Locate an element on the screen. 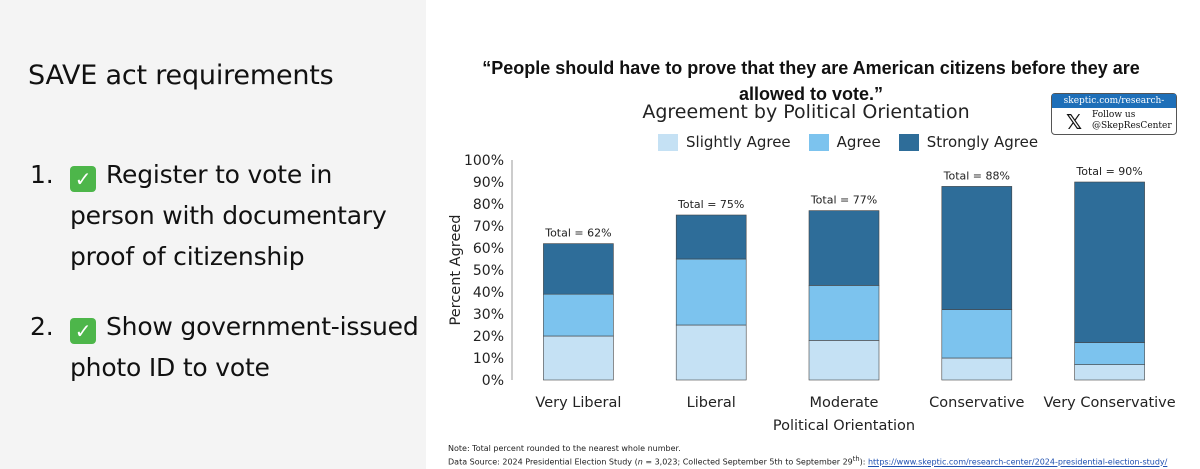 The height and width of the screenshot is (469, 1200). legend-item-agree: Agree is located at coordinates (844, 142).